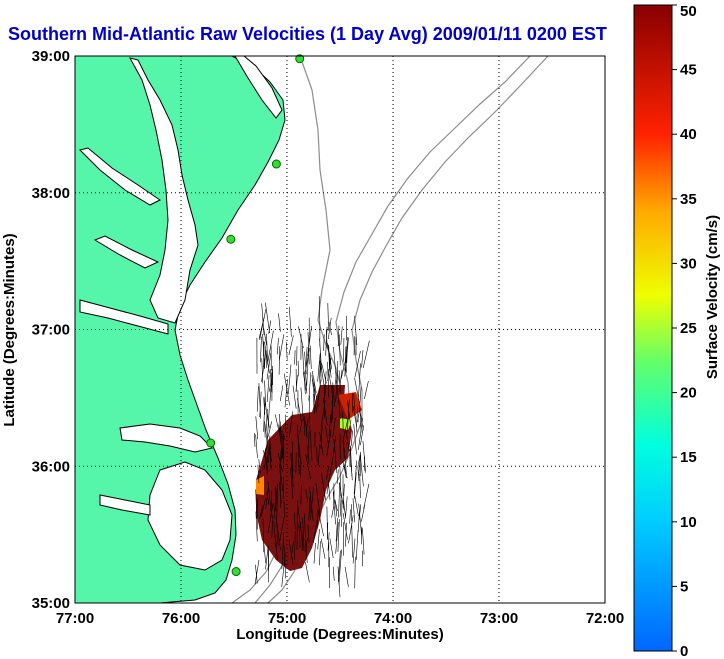  What do you see at coordinates (190, 516) in the screenshot?
I see `pamlico-sound` at bounding box center [190, 516].